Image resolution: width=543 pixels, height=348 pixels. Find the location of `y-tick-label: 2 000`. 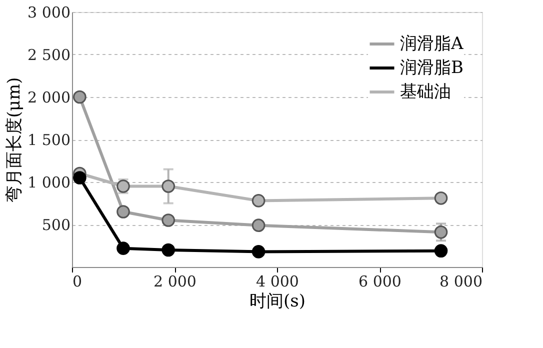

y-tick-label: 2 000 is located at coordinates (49, 97).